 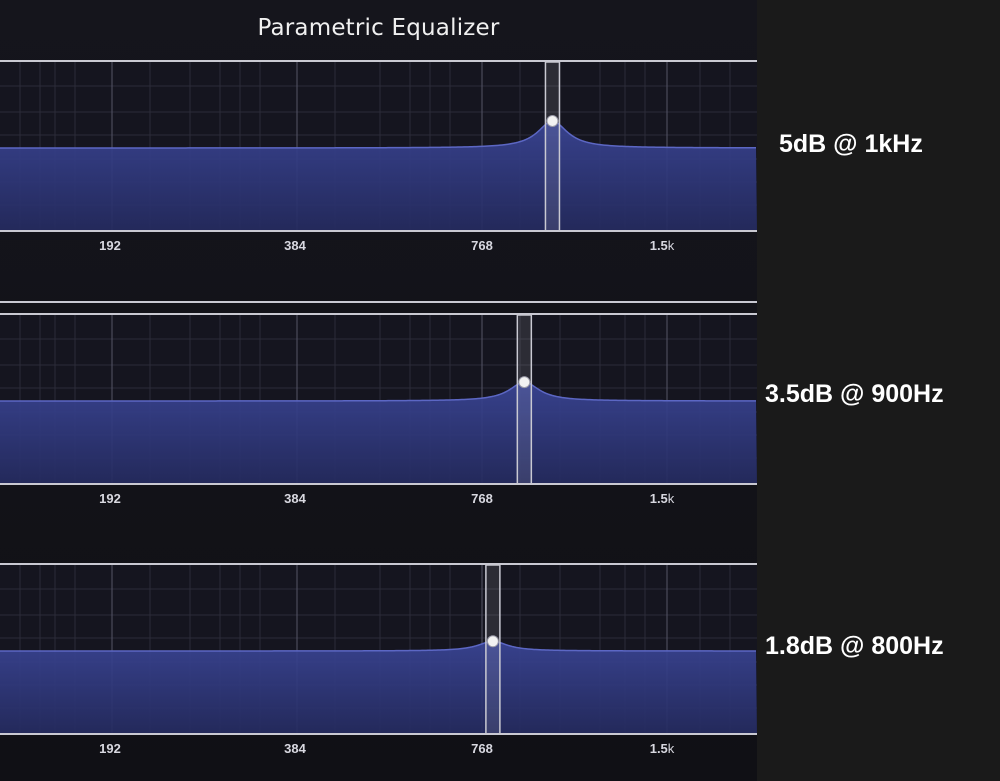 I want to click on panel-divider, so click(x=378, y=302).